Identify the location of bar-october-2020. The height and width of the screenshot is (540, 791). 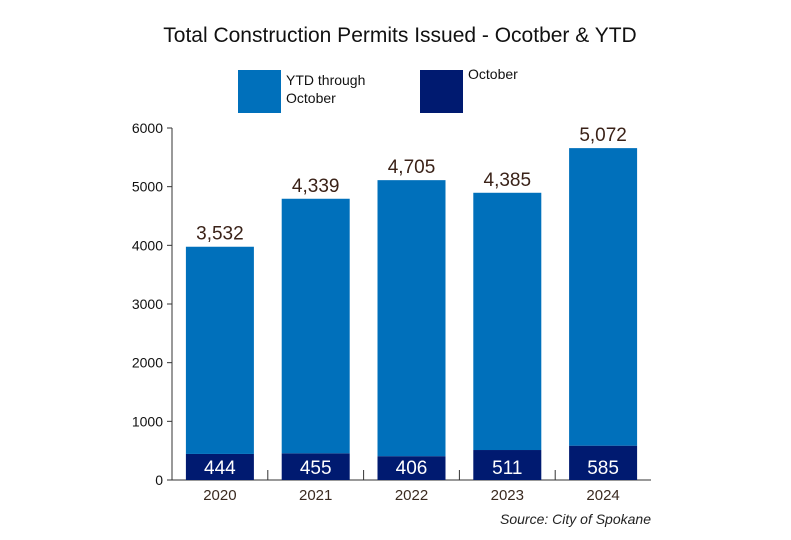
(219, 466).